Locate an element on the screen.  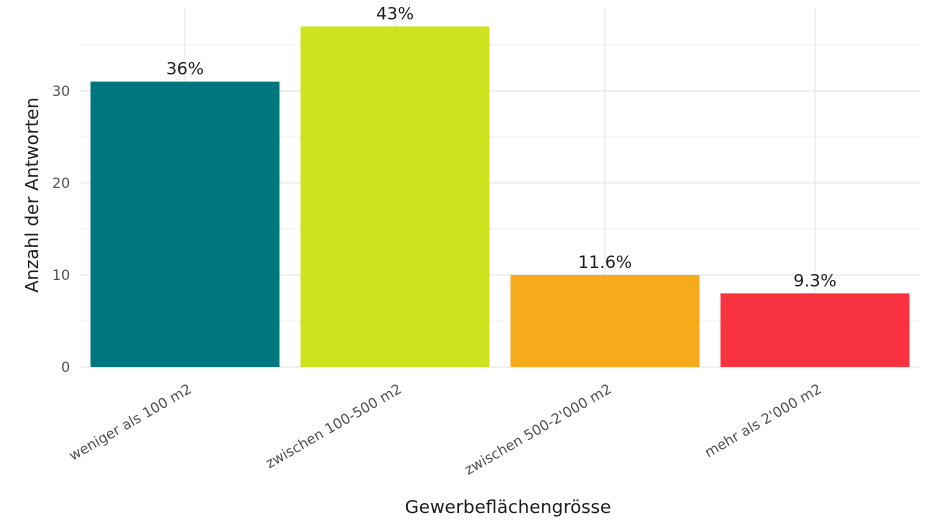
y-tick-labels: 0 10 20 30 is located at coordinates (61, 230).